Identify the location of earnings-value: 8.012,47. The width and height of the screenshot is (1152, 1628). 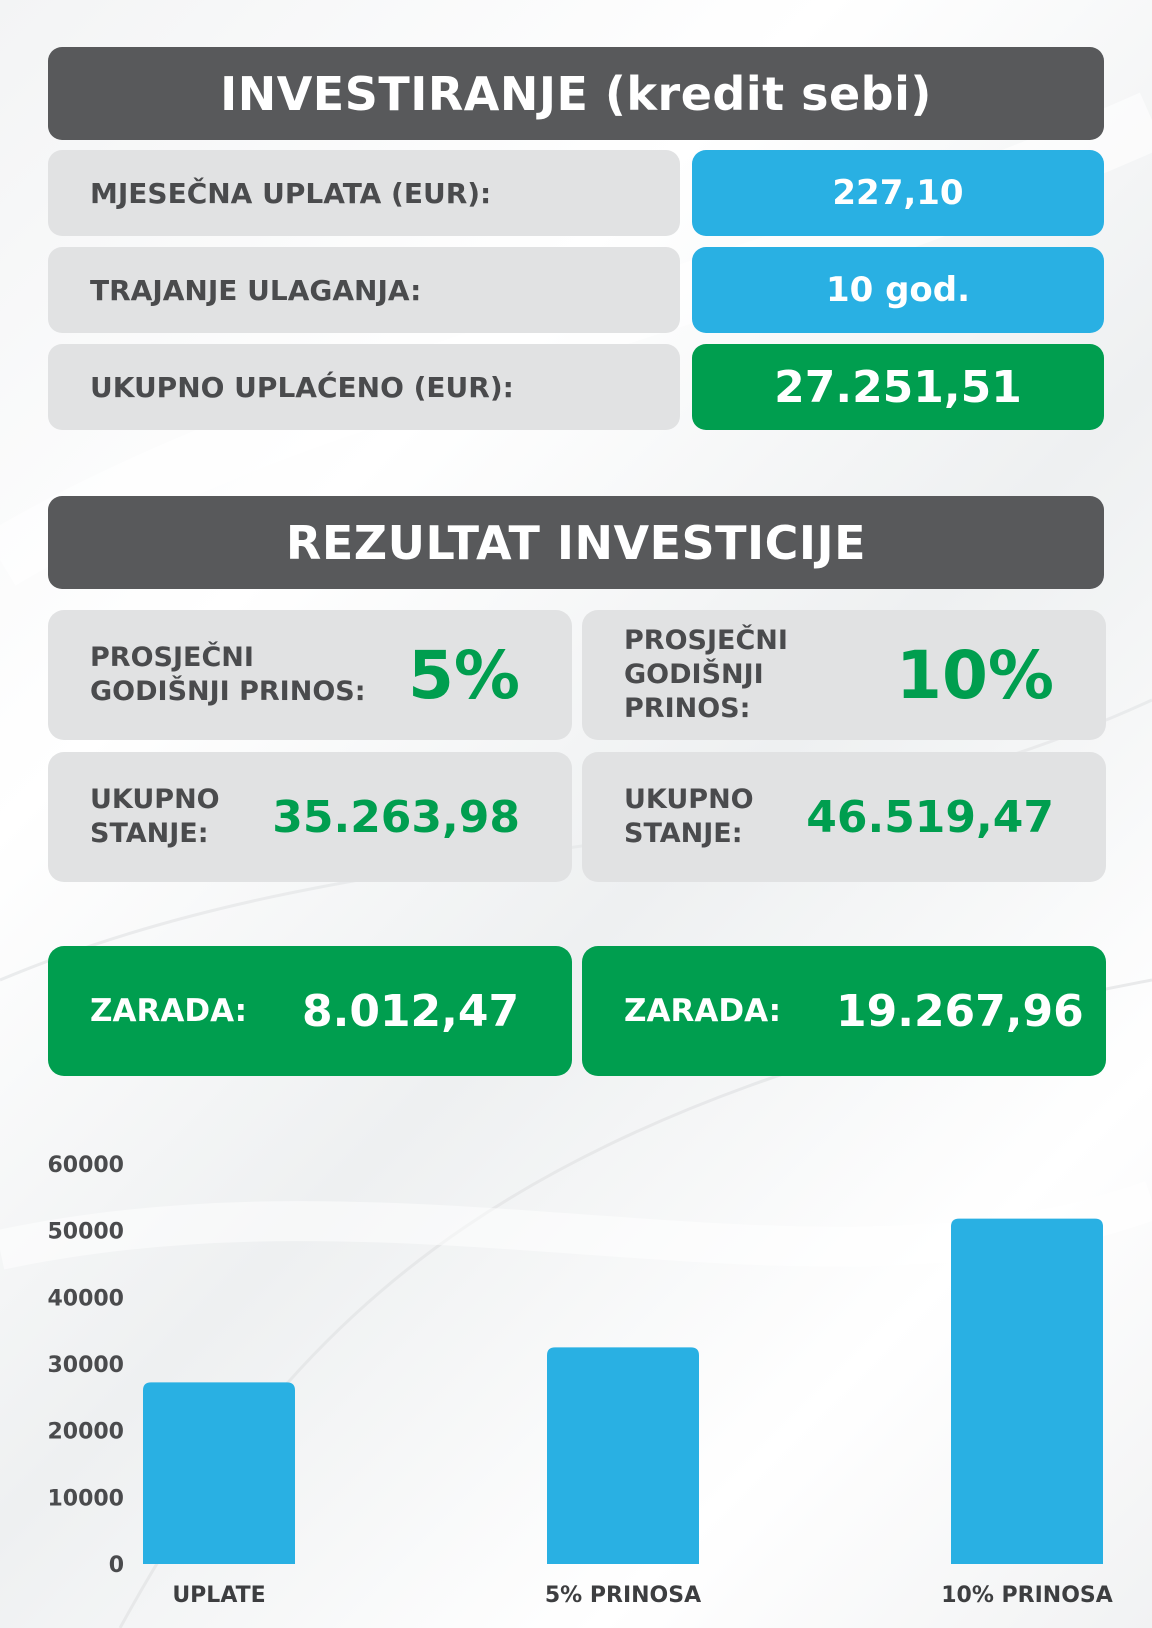
(411, 1011).